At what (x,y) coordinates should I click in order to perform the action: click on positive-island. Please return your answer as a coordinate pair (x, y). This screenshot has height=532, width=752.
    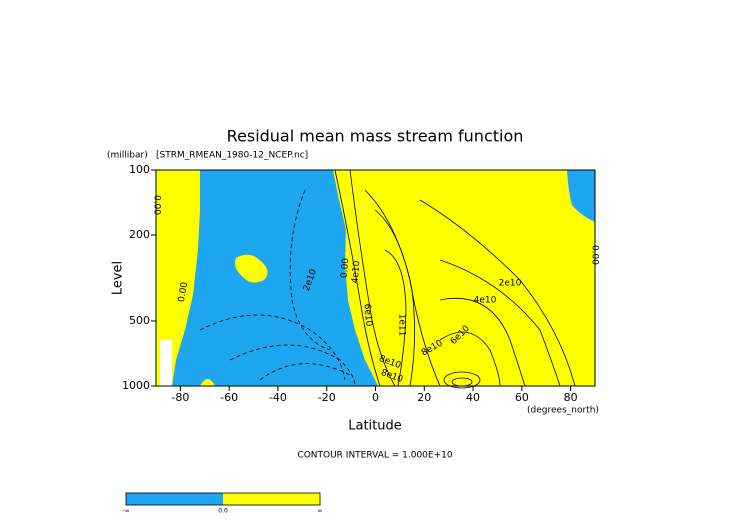
    Looking at the image, I should click on (251, 268).